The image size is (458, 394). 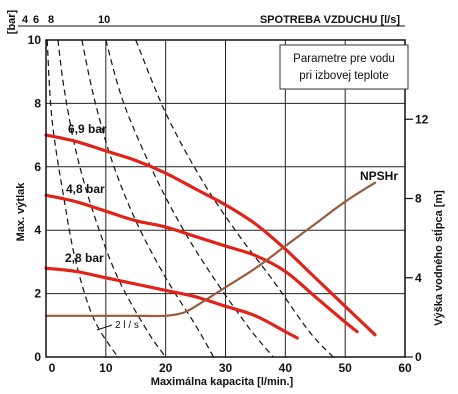 I want to click on y-tick-label: 2, so click(x=37, y=294).